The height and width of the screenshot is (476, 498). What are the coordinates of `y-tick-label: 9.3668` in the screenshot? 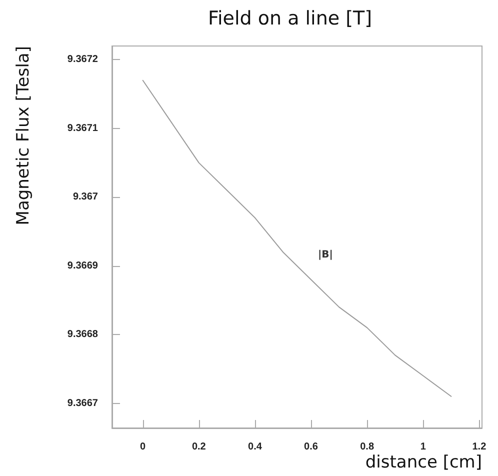 It's located at (82, 334).